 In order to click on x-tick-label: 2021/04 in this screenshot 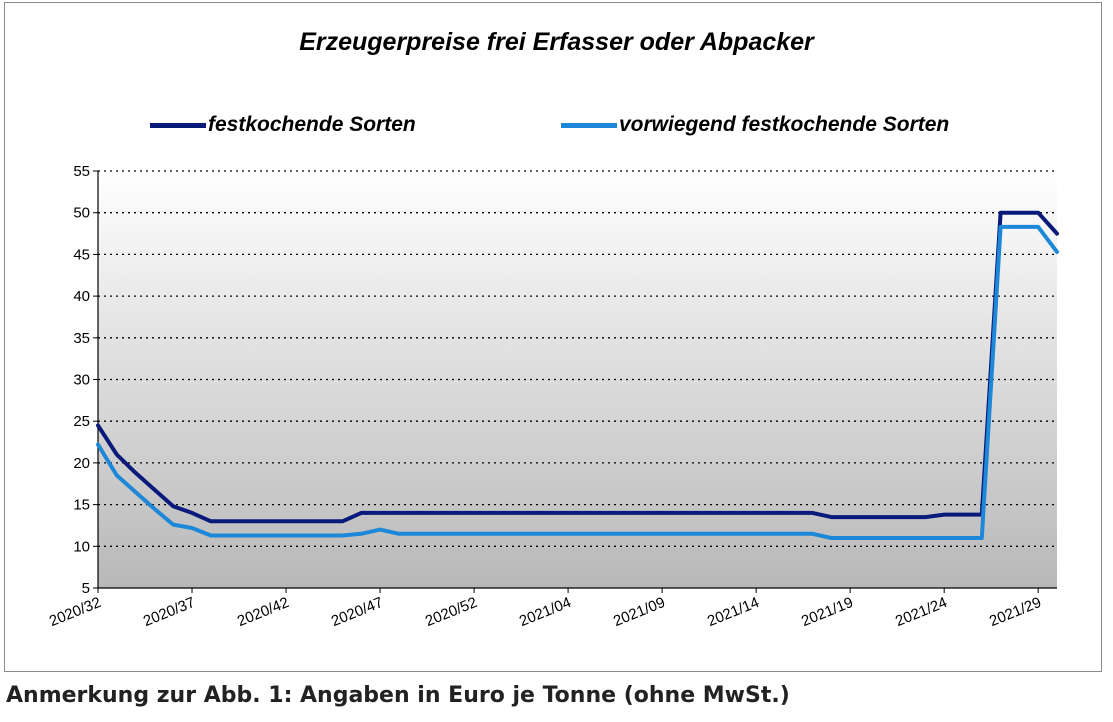, I will do `click(545, 612)`.